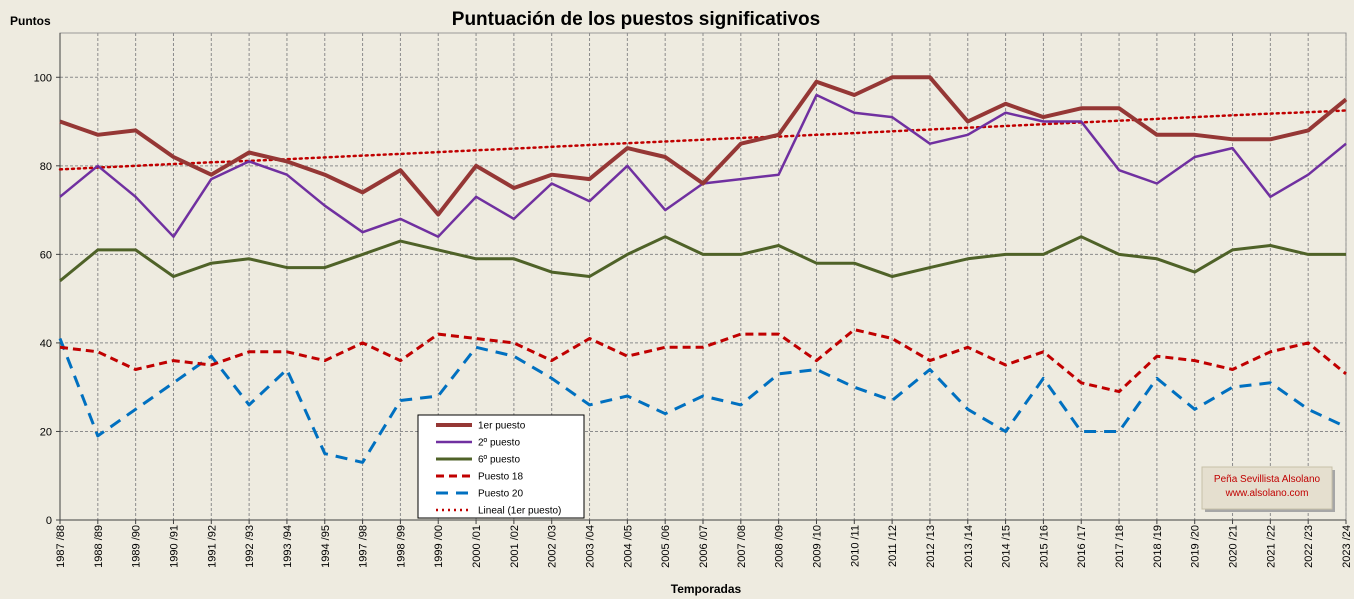  Describe the element at coordinates (1120, 546) in the screenshot. I see `x-tick-label: 2017 /18` at that location.